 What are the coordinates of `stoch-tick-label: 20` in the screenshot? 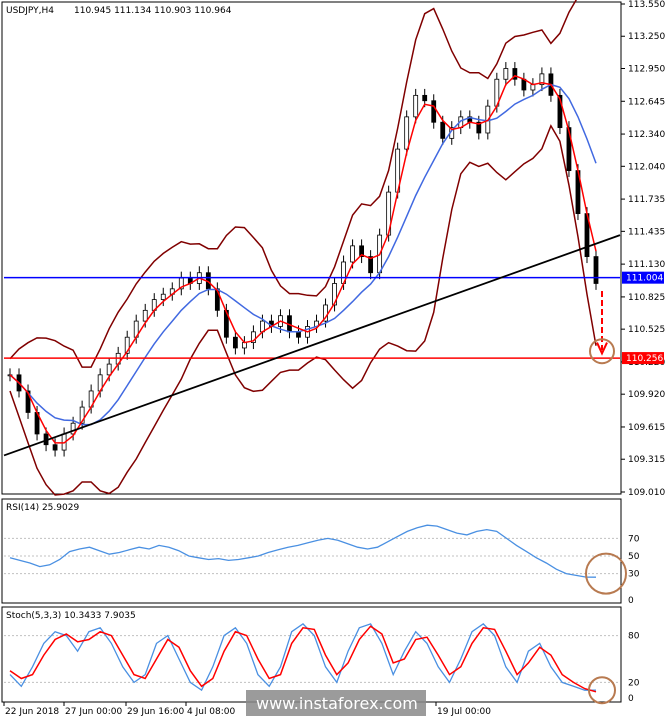 It's located at (634, 683).